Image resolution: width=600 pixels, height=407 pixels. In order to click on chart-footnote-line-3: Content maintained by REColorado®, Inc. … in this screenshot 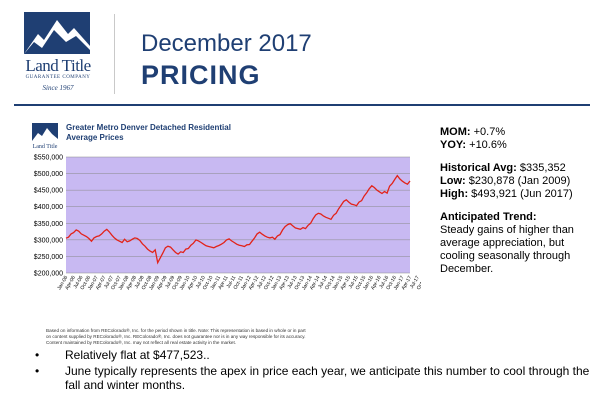, I will do `click(141, 342)`.